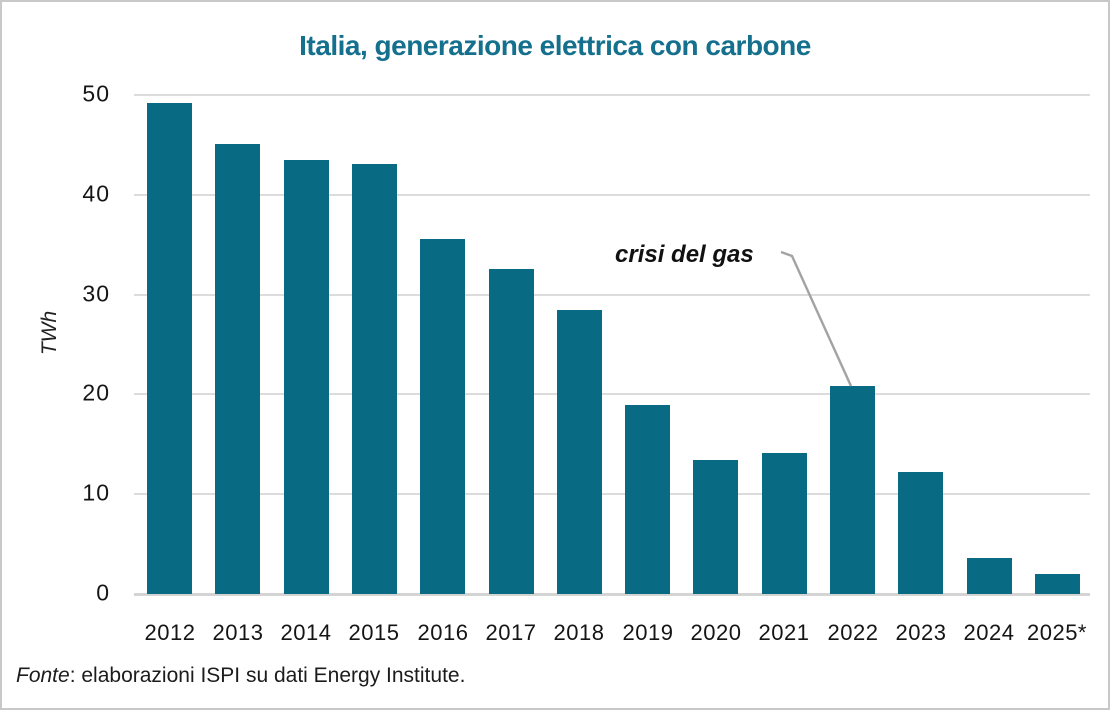  Describe the element at coordinates (921, 632) in the screenshot. I see `x-tick-label-2023: 2023` at that location.